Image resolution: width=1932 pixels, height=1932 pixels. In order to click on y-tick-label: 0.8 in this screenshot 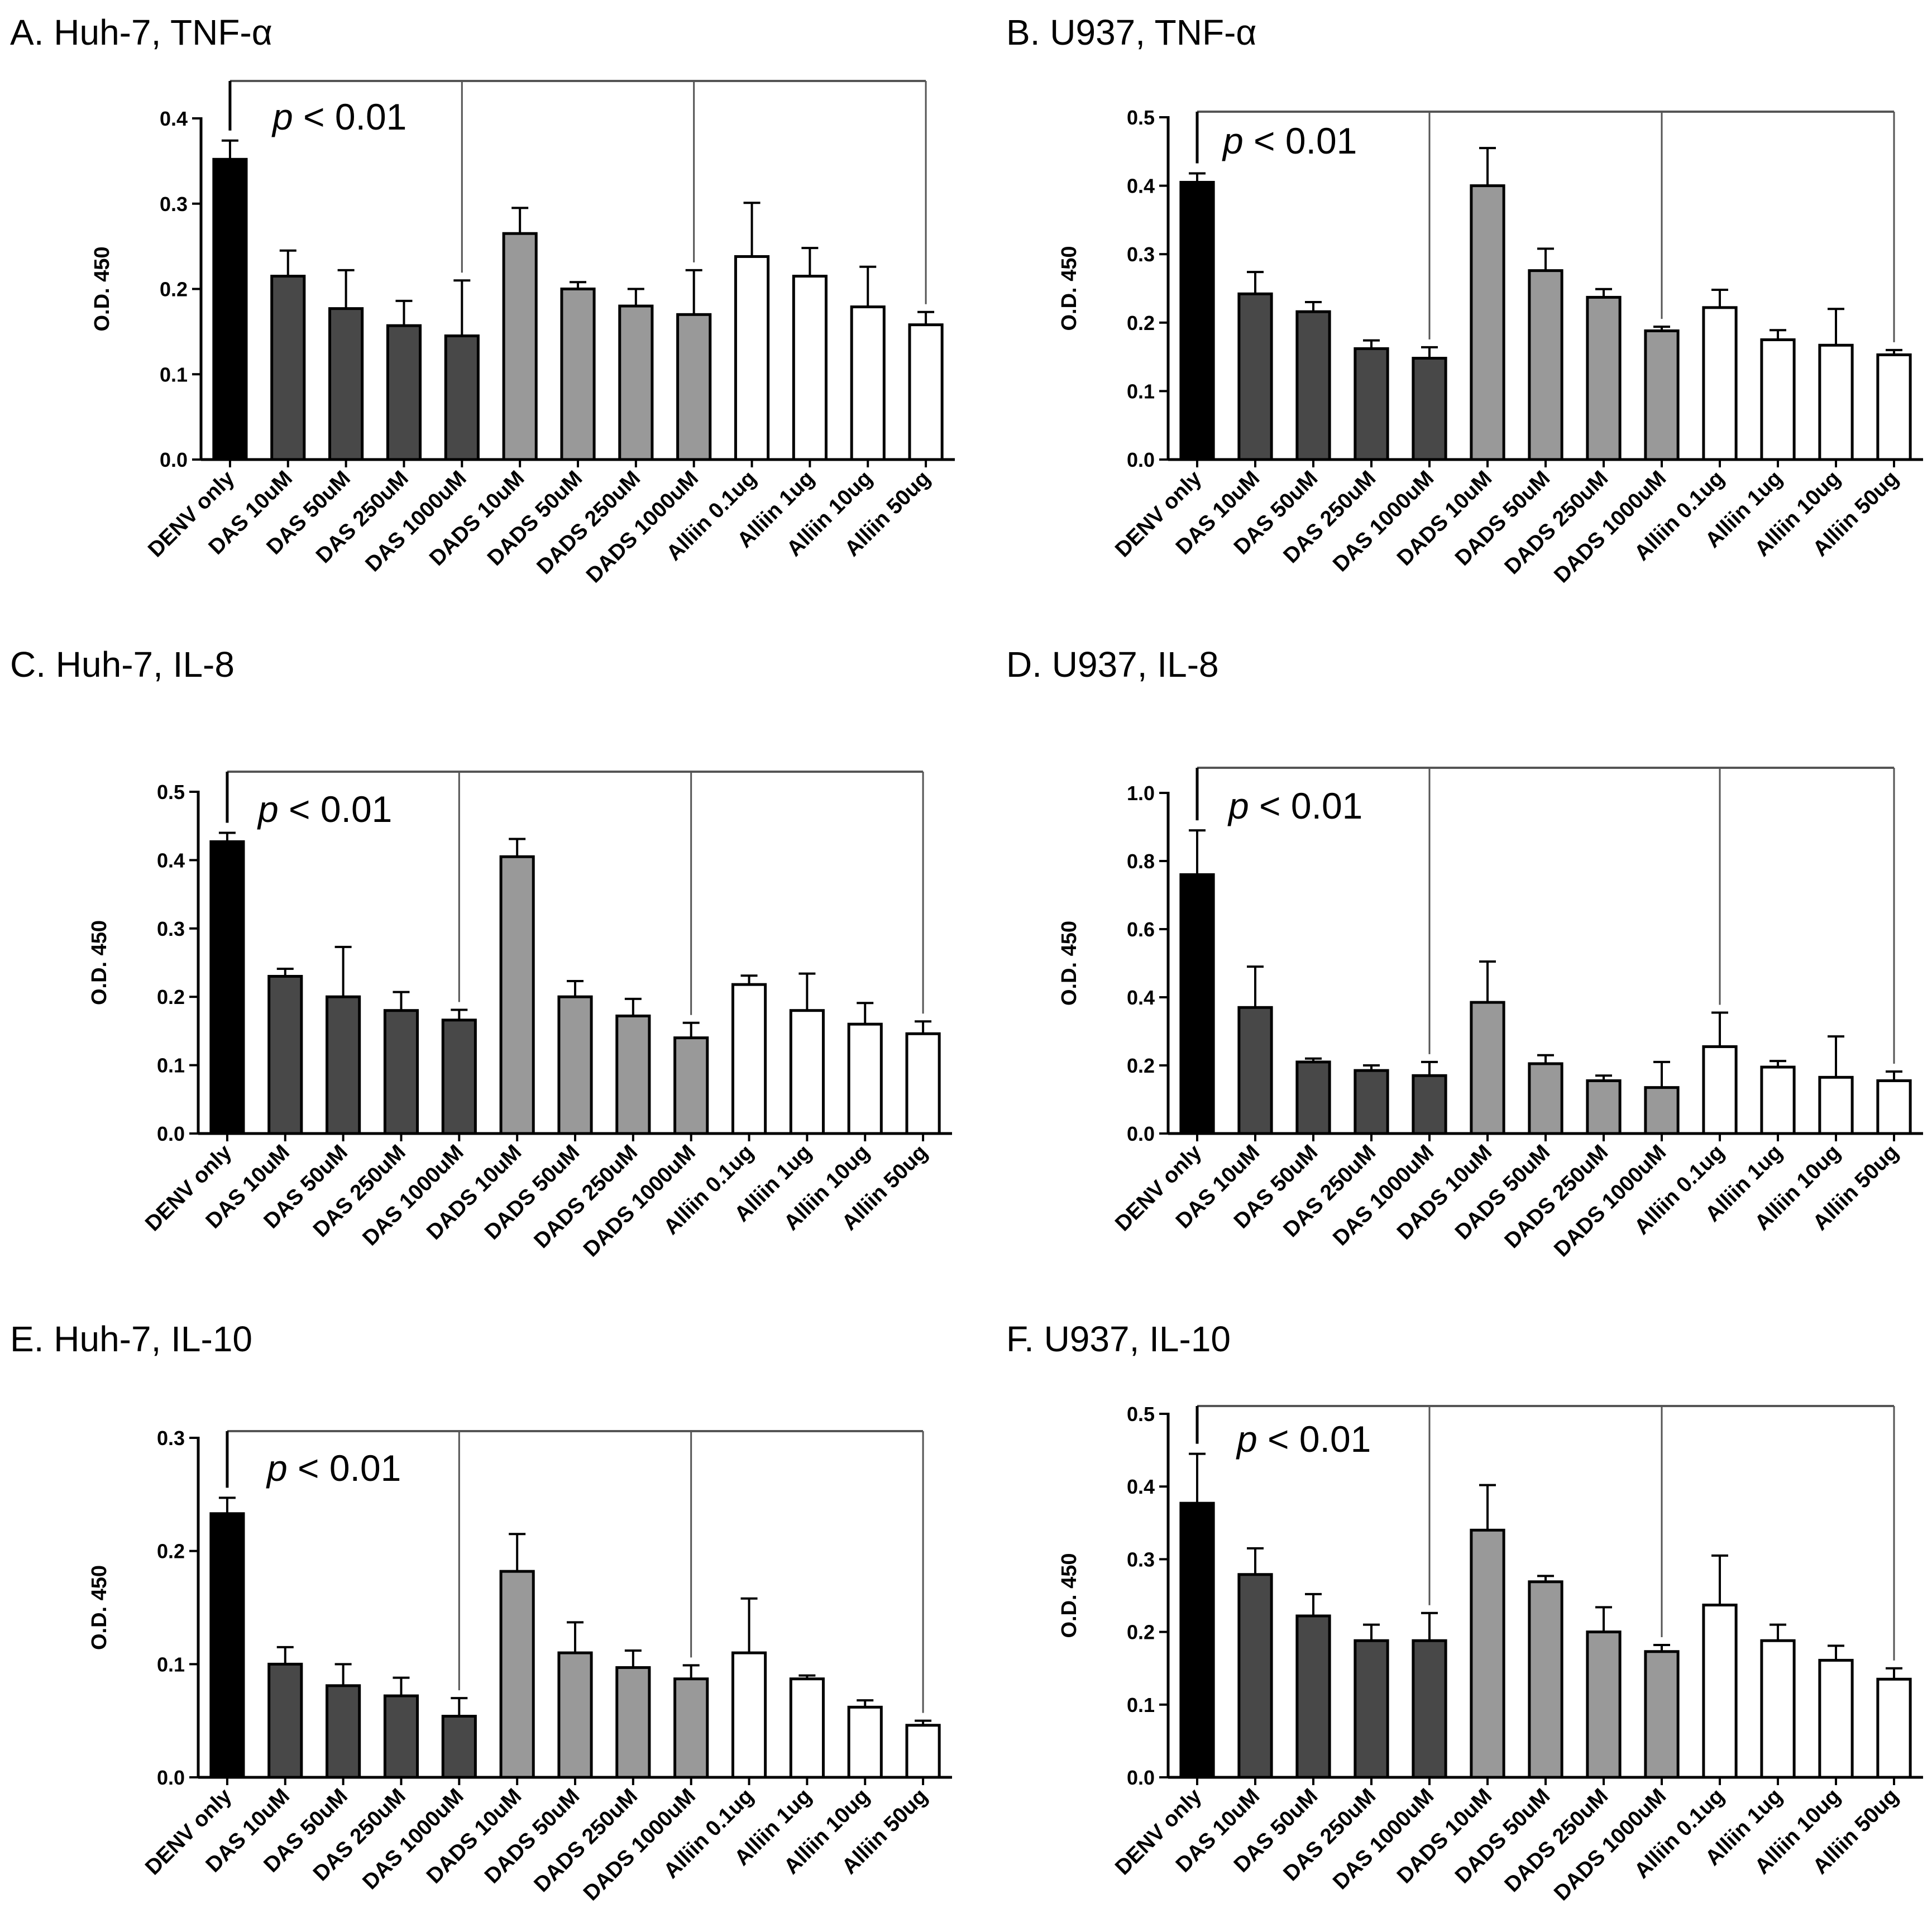, I will do `click(1141, 861)`.